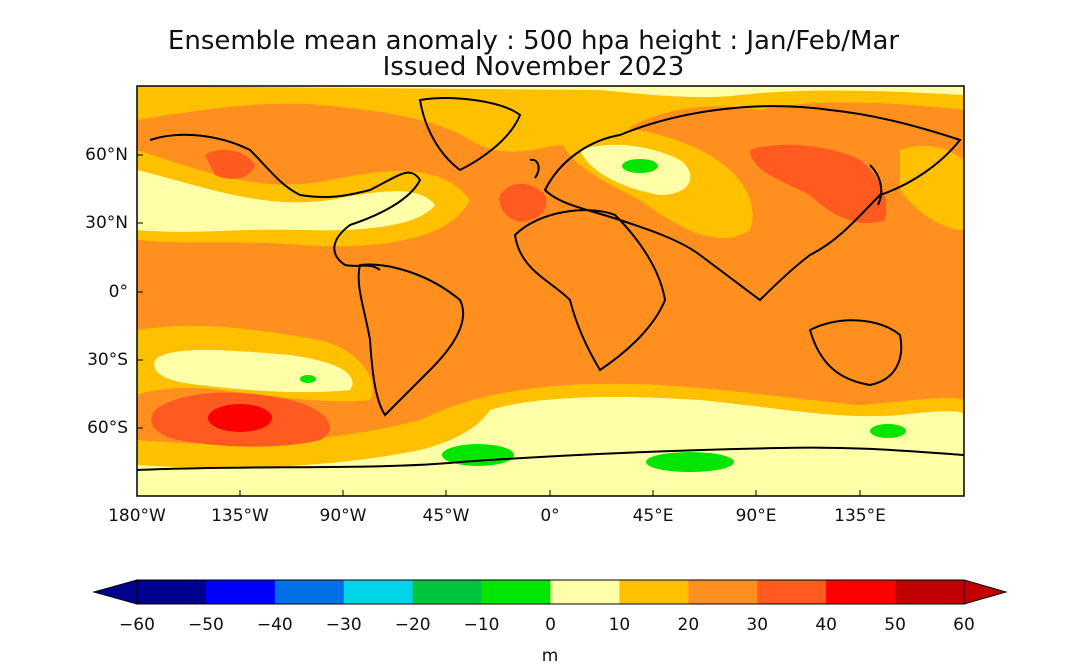 The width and height of the screenshot is (1077, 666). What do you see at coordinates (106, 223) in the screenshot?
I see `y-tick-label: 30°N` at bounding box center [106, 223].